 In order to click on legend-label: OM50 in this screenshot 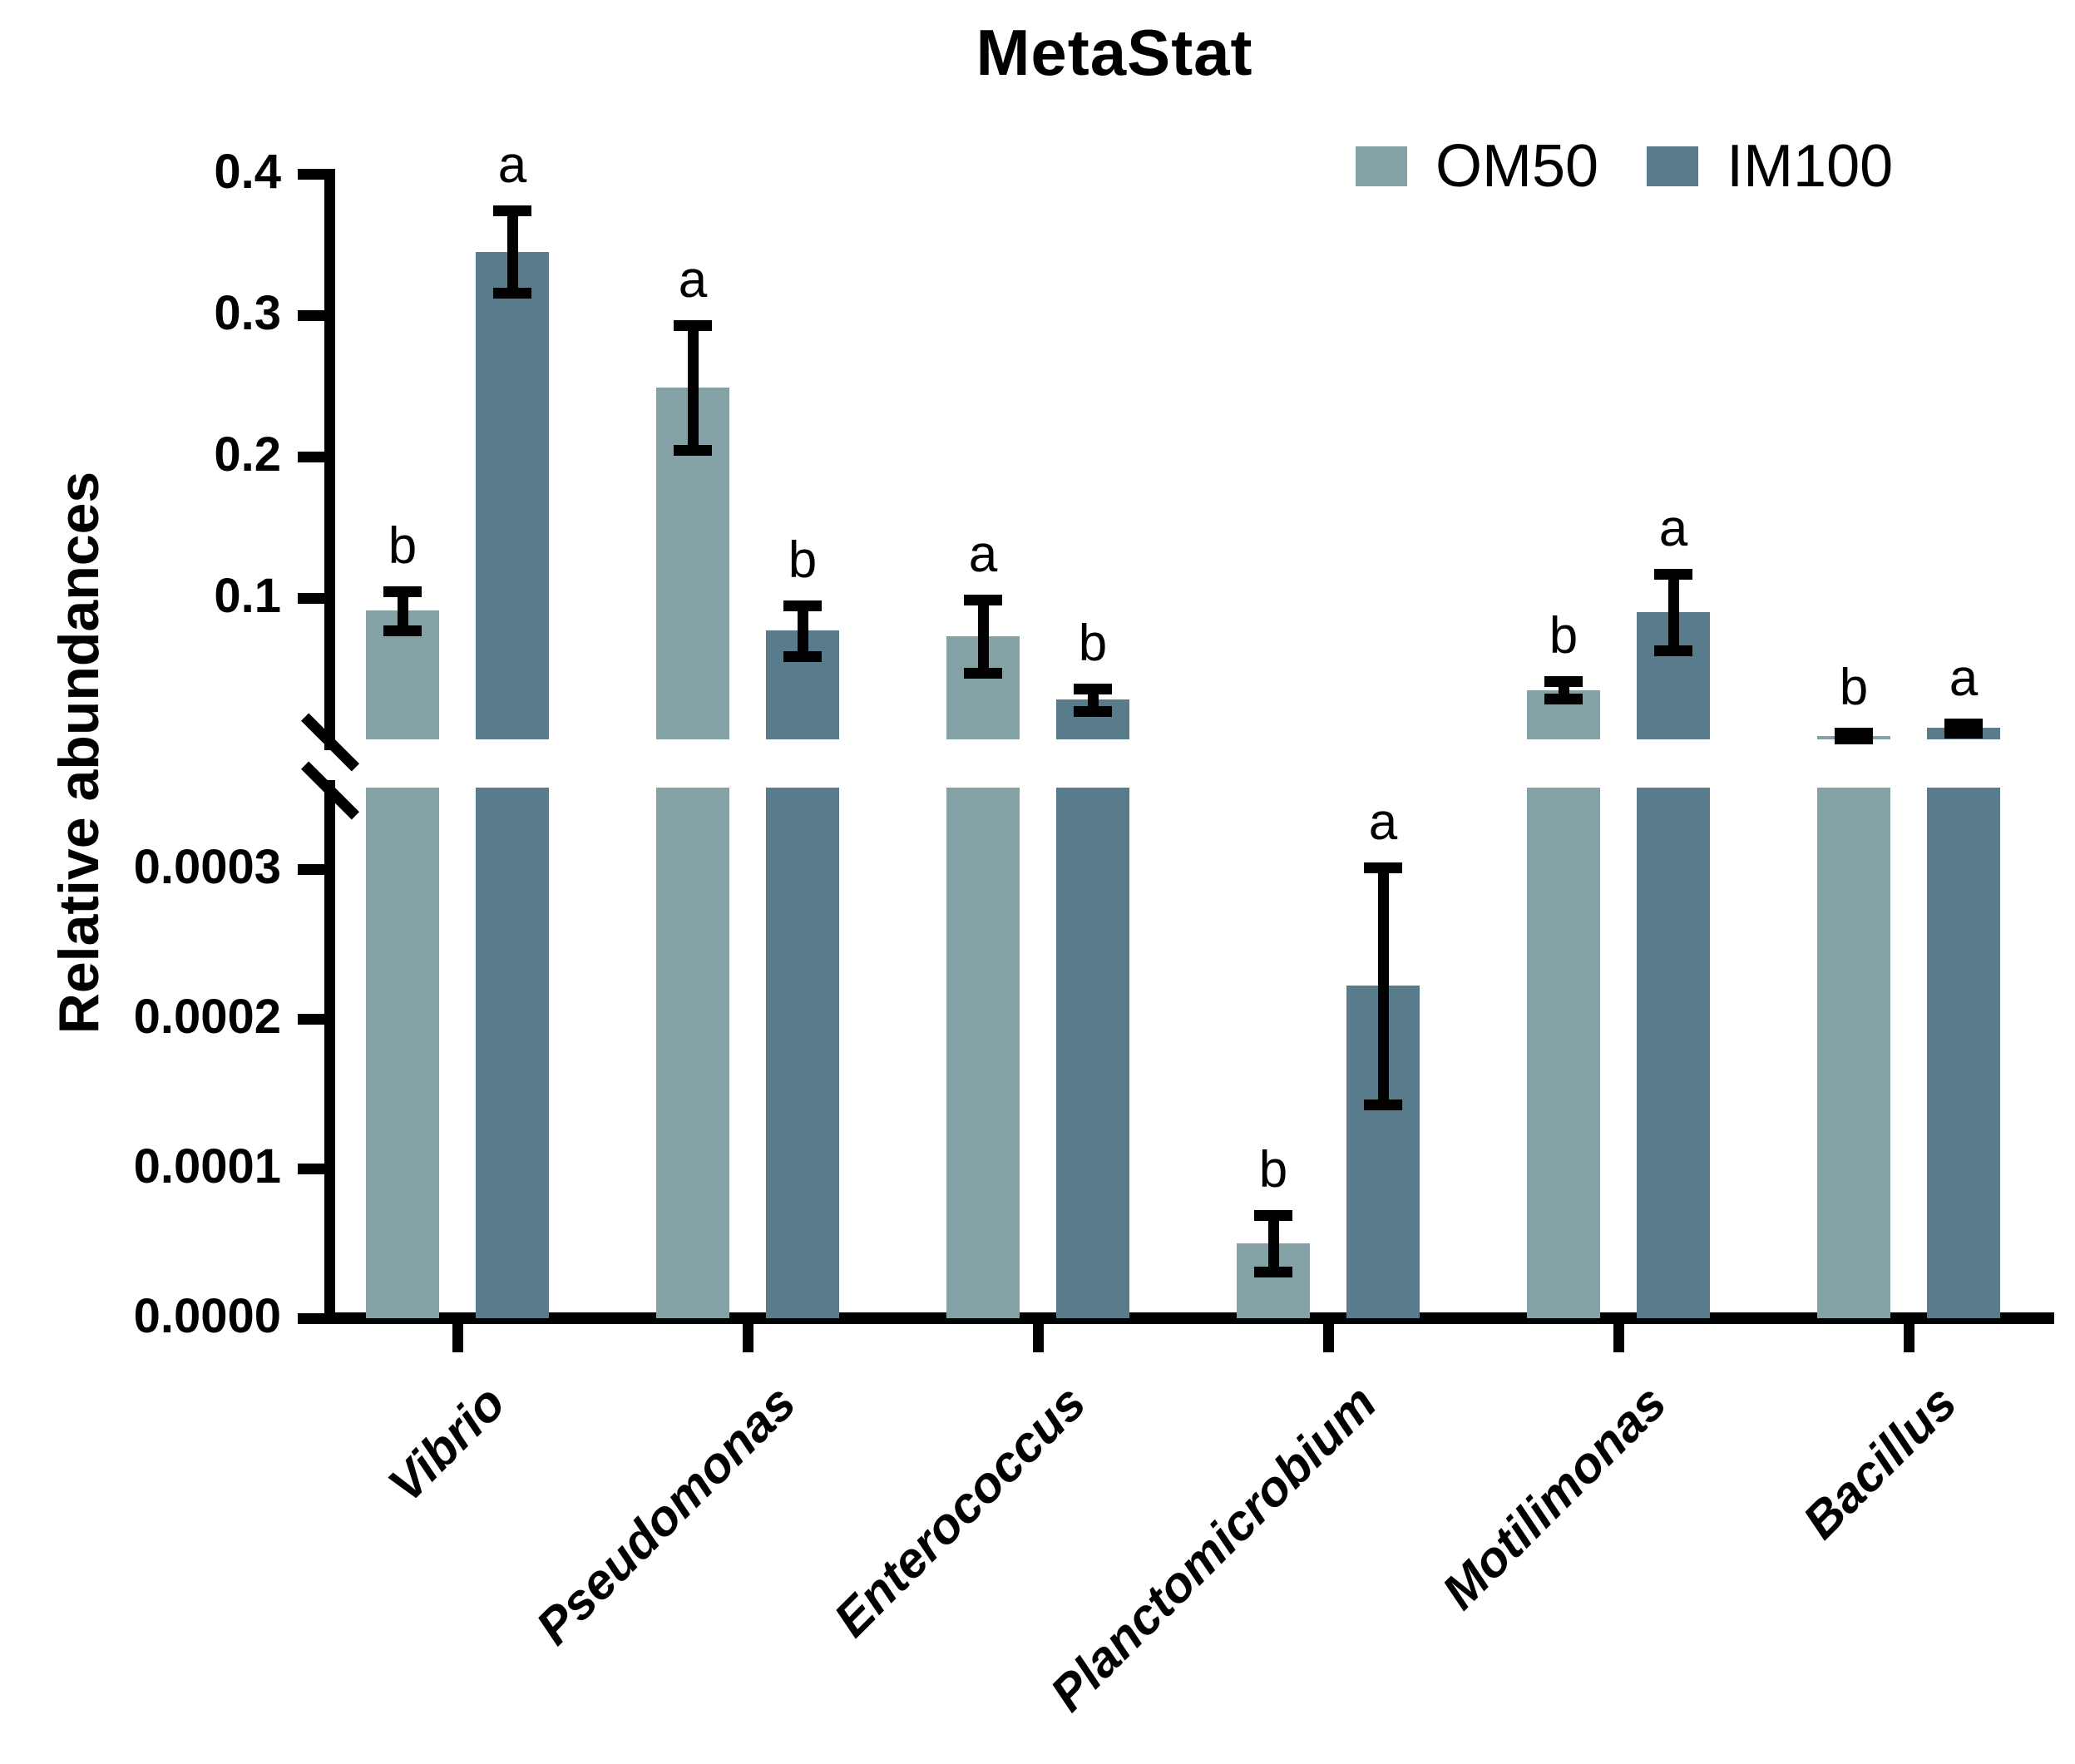, I will do `click(1517, 166)`.